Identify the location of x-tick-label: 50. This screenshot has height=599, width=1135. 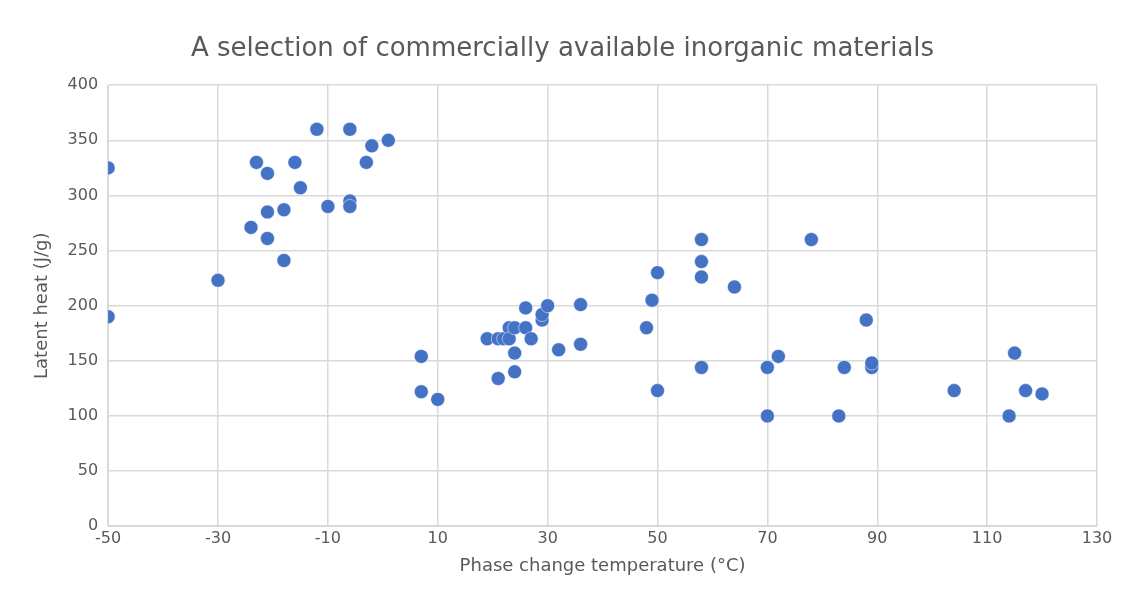
(657, 537).